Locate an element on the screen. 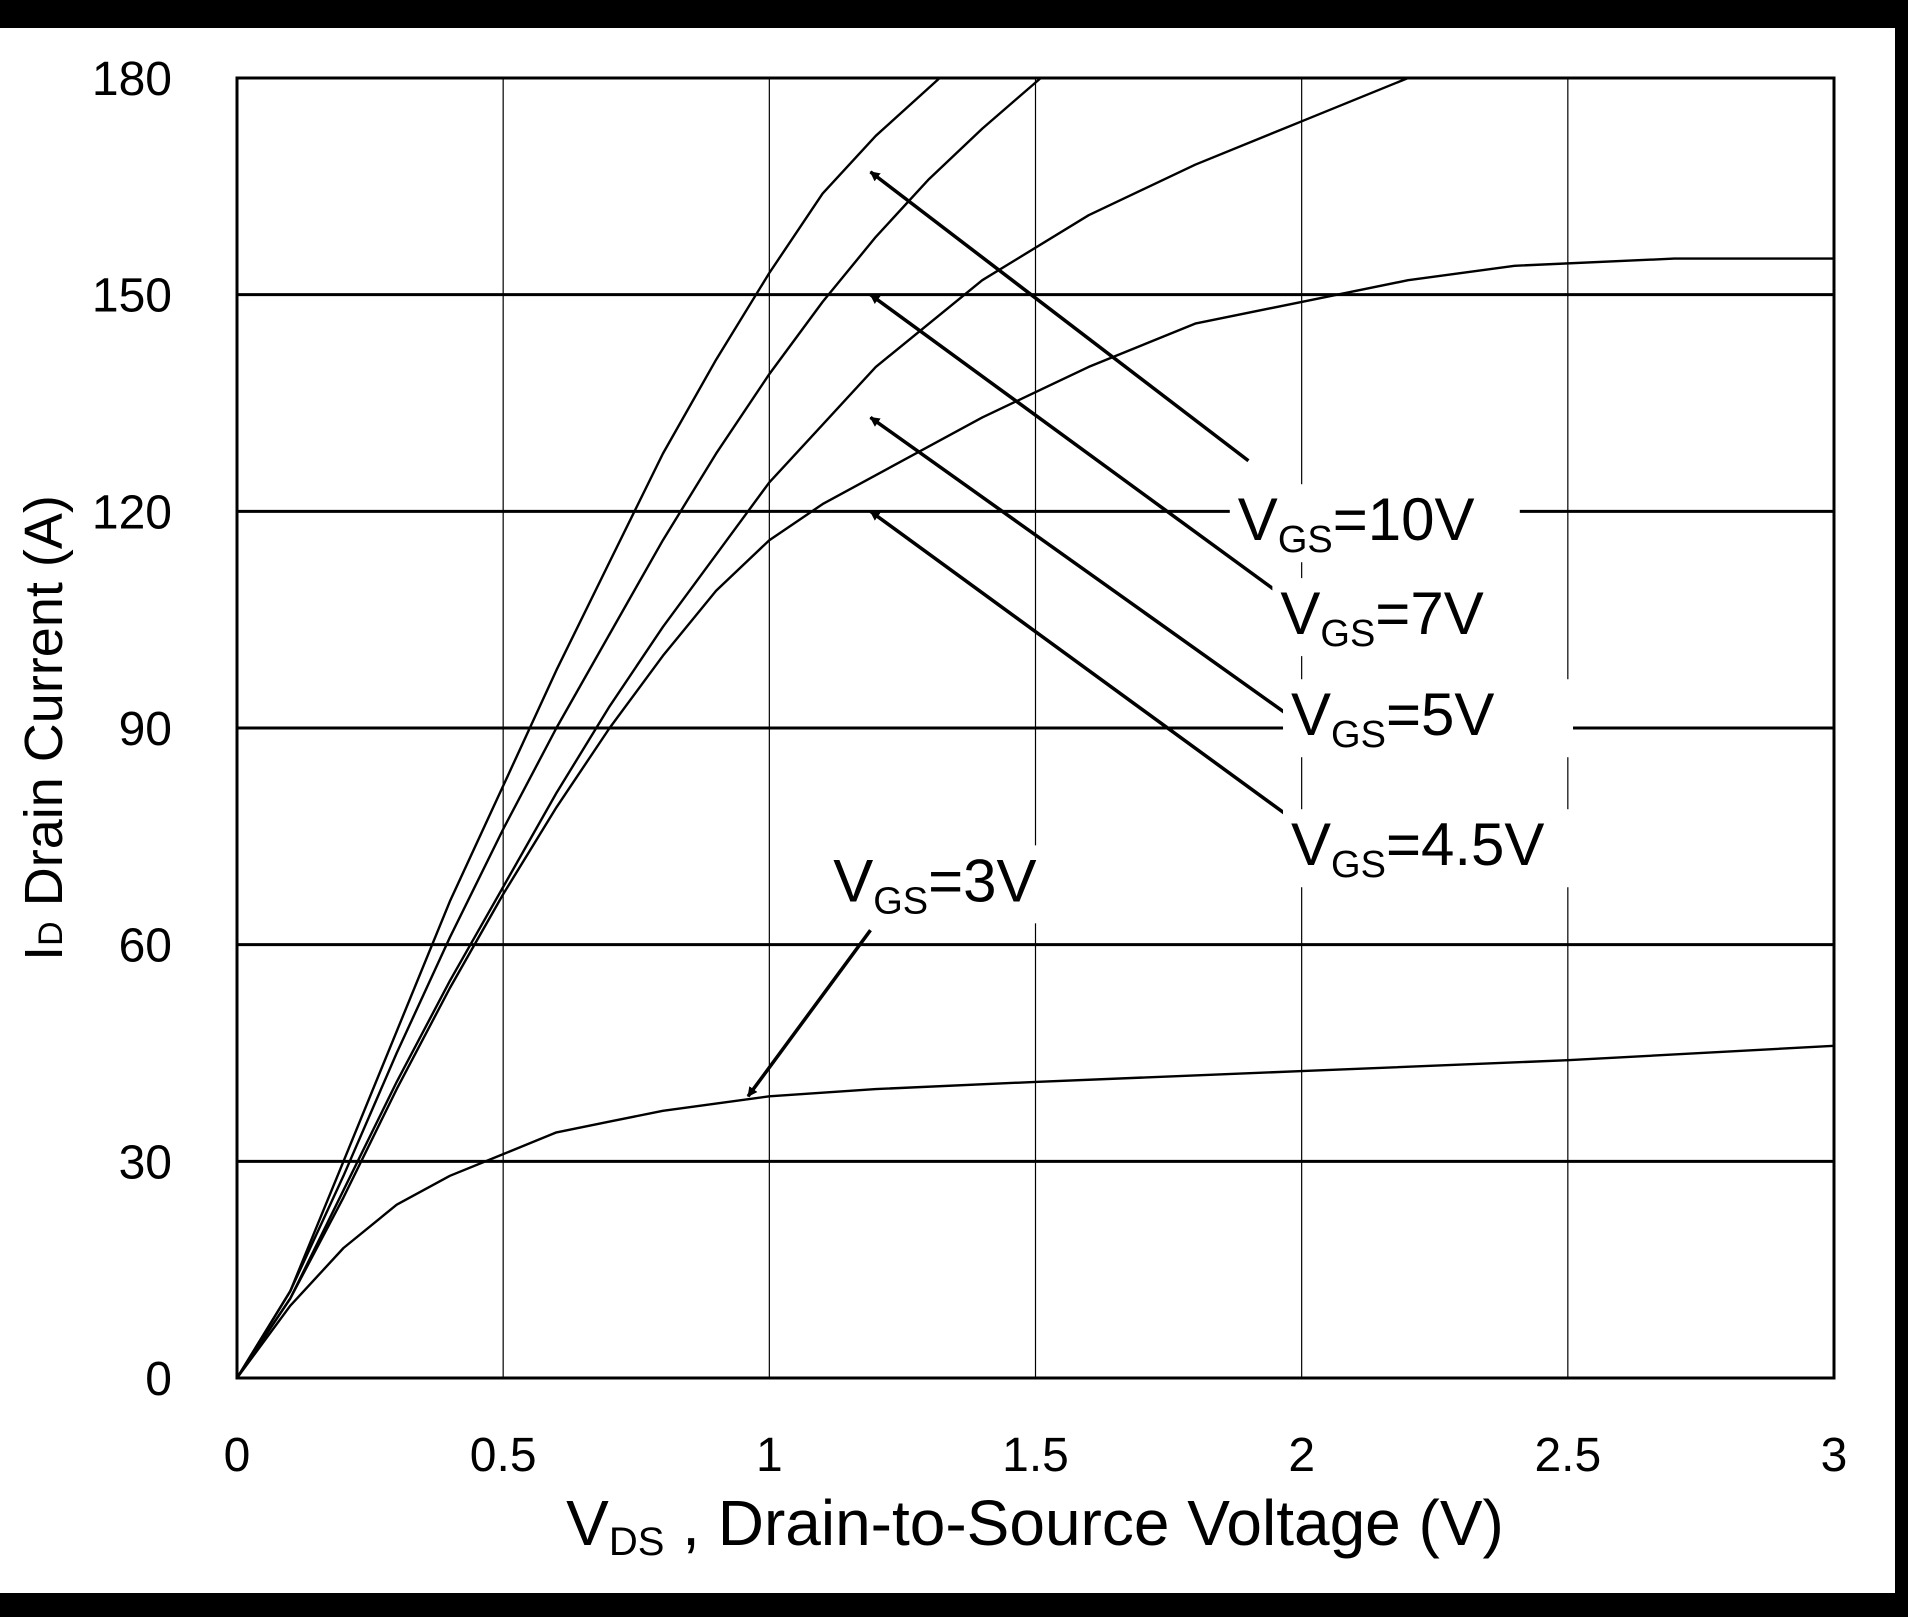  label-background-vgs-5v is located at coordinates (1428, 718).